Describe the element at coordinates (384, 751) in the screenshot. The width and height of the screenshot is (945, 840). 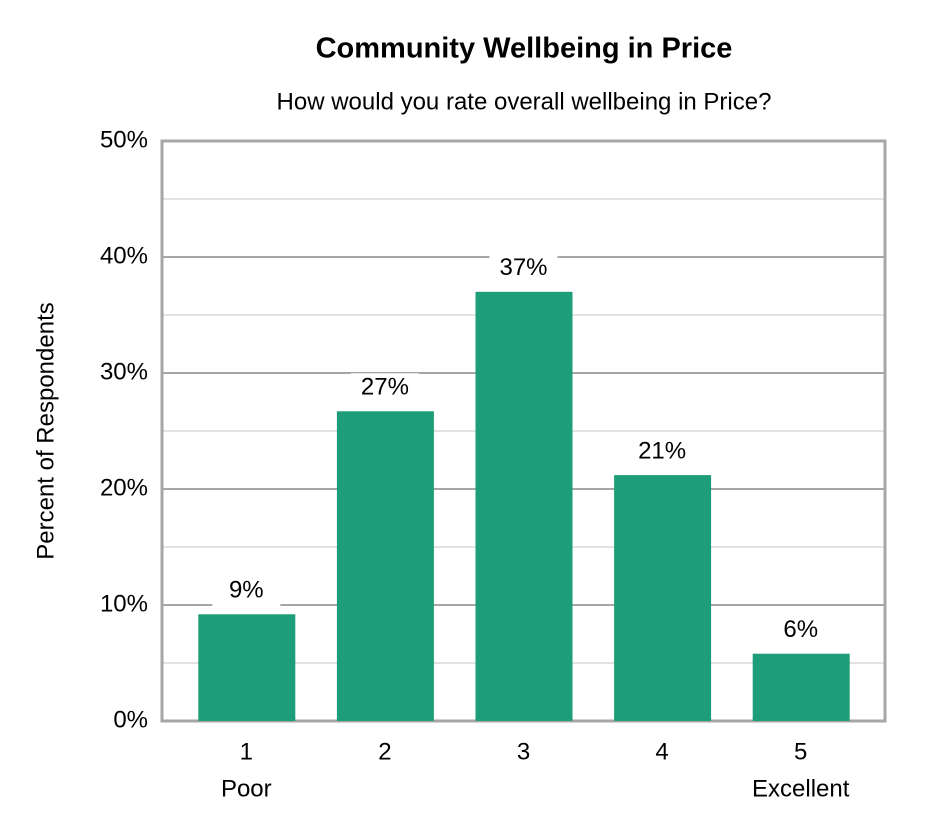
I see `x-tick-label: 2` at that location.